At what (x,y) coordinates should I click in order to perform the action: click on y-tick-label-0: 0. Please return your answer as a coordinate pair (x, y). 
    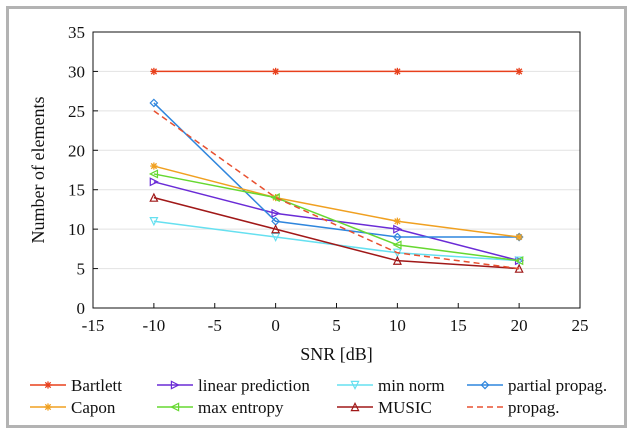
    Looking at the image, I should click on (81, 308).